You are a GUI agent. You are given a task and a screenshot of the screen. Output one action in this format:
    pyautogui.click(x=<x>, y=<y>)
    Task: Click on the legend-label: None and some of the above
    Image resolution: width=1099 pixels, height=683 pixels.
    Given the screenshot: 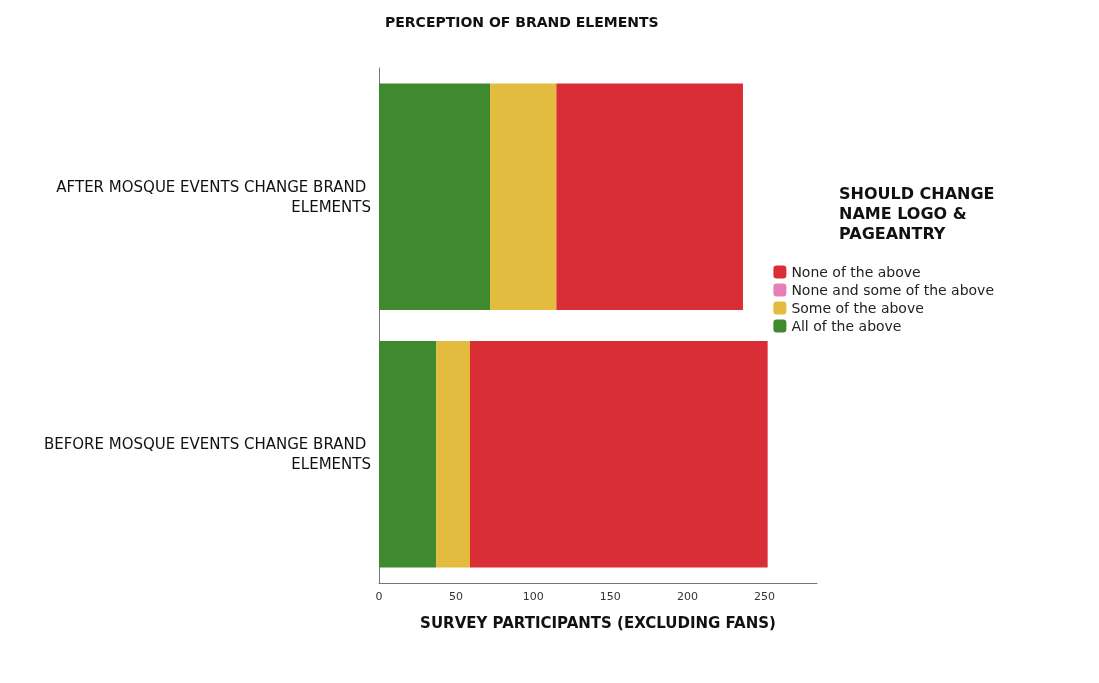 What is the action you would take?
    pyautogui.click(x=892, y=290)
    